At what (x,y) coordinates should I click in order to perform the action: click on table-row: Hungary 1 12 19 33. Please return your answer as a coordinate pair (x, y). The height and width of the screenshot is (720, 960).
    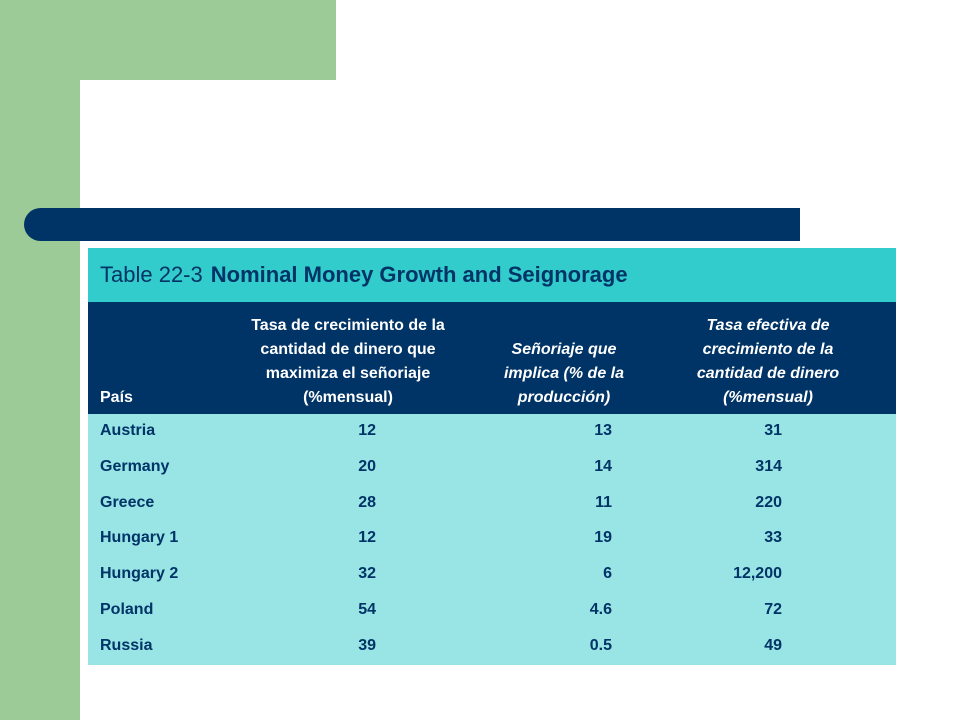
    Looking at the image, I should click on (492, 539).